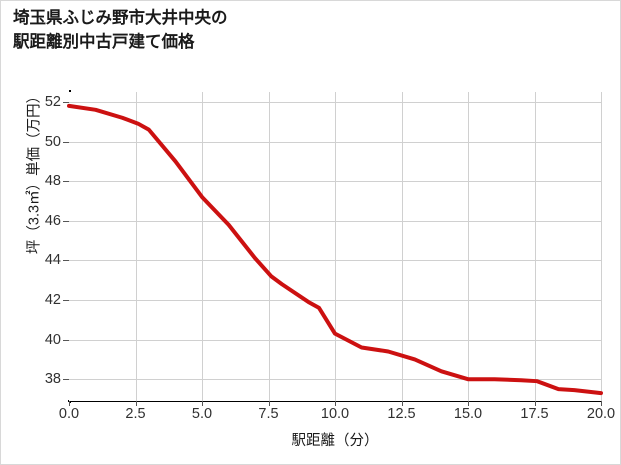 This screenshot has height=465, width=621. What do you see at coordinates (52, 181) in the screenshot?
I see `y-tick-label: 48` at bounding box center [52, 181].